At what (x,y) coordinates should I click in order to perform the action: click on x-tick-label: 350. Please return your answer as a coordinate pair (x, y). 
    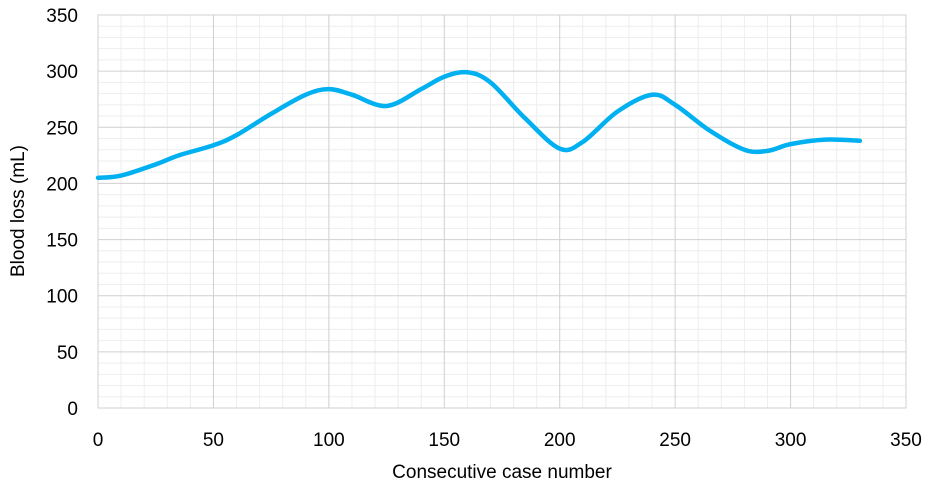
    Looking at the image, I should click on (906, 440).